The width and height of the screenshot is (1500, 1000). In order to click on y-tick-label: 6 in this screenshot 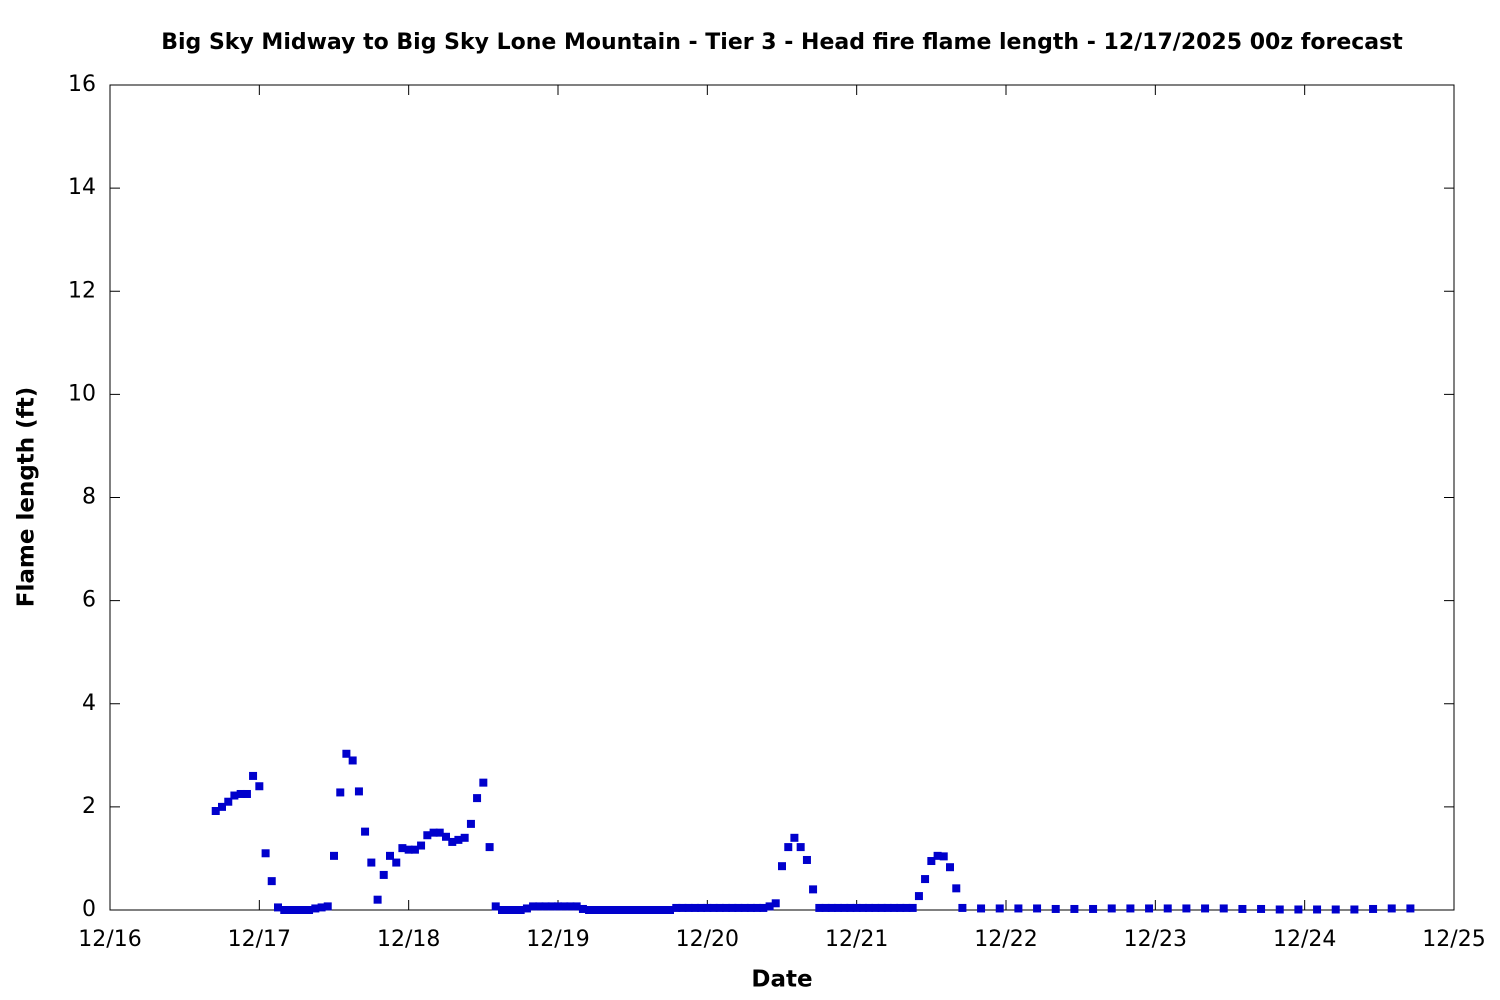, I will do `click(89, 600)`.